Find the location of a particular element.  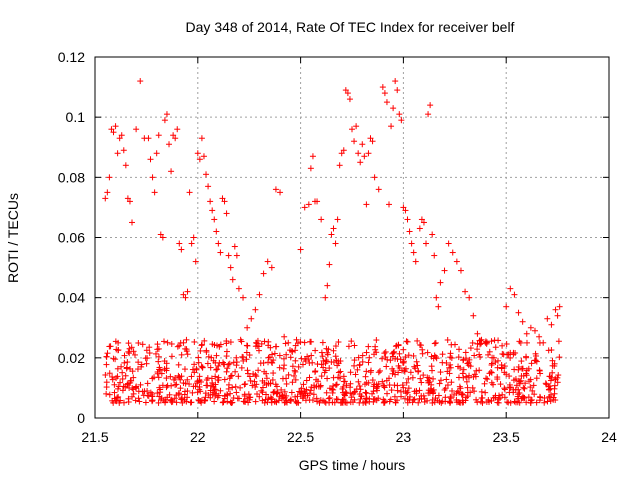

x-tick-label: 24 is located at coordinates (609, 437).